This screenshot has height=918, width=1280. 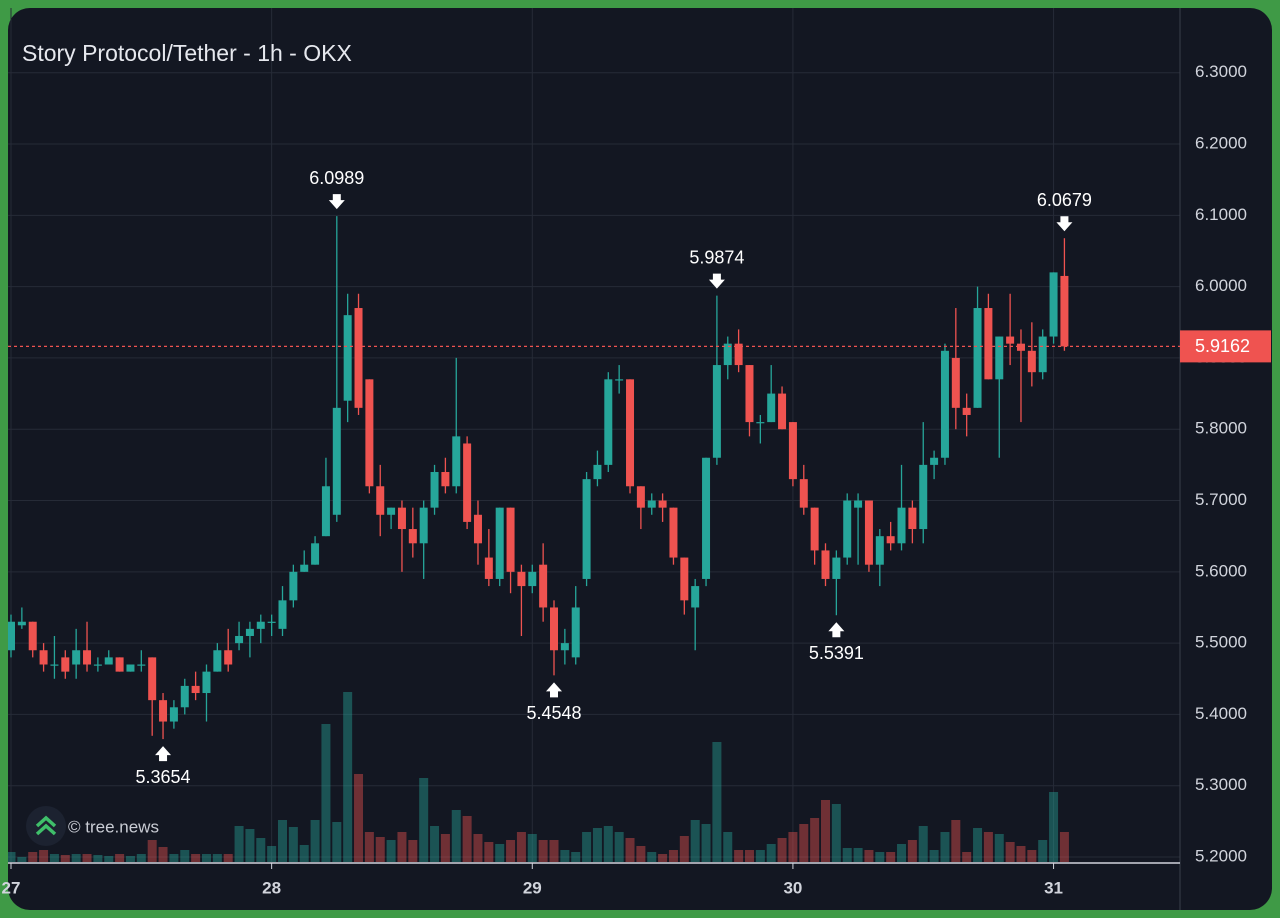 I want to click on x-tick-label: 28, so click(x=271, y=887).